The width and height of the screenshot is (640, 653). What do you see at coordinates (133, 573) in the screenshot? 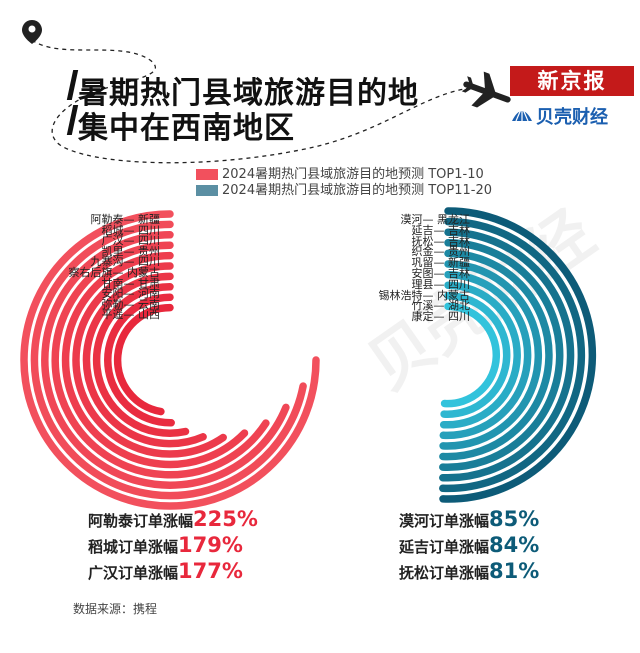
I see `highlight-label: 广汉订单涨幅` at bounding box center [133, 573].